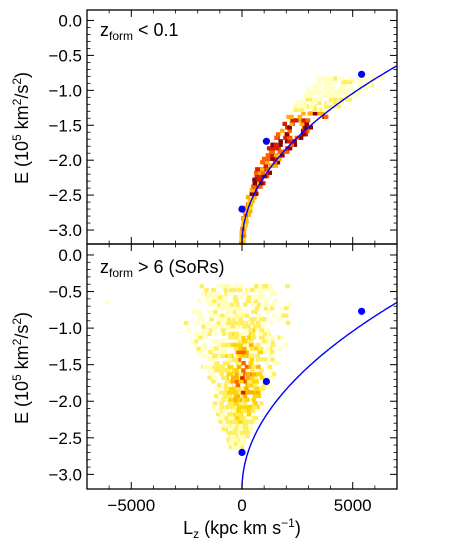  Describe the element at coordinates (198, 367) in the screenshot. I see `heatmap-cells-bottom` at that location.